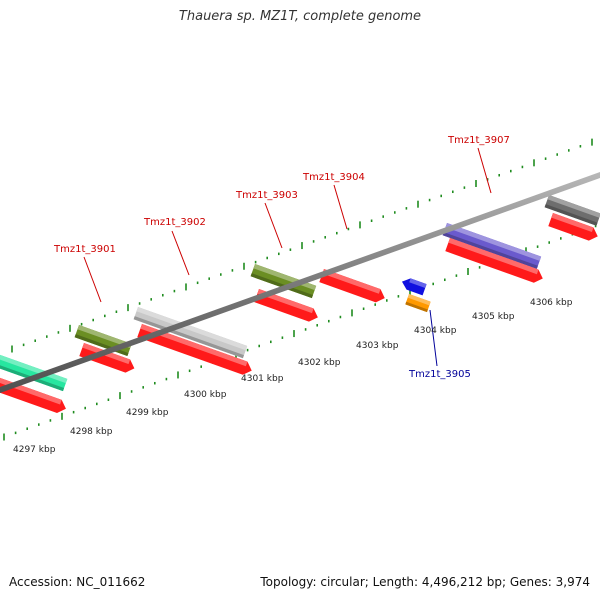 The width and height of the screenshot is (600, 604). I want to click on cds-arrow-reverse, so click(414, 287).